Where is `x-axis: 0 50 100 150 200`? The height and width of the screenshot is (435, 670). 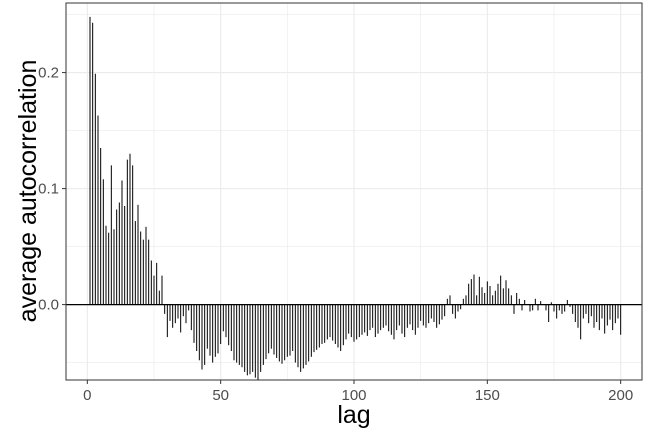
x-axis: 0 50 100 150 200 is located at coordinates (358, 392).